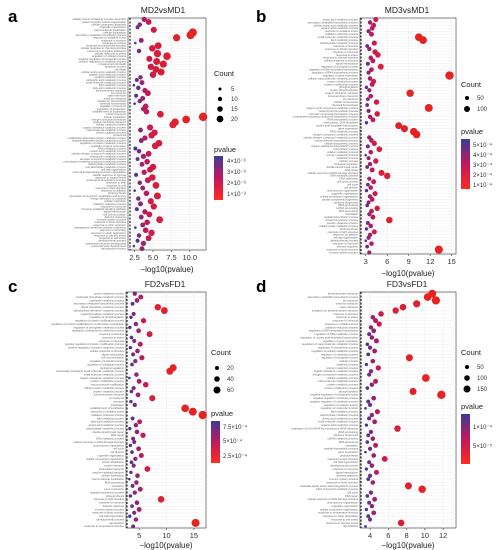 The height and width of the screenshot is (550, 501). Describe the element at coordinates (103, 72) in the screenshot. I see `category-label: cellular amino acid metabolic process` at that location.